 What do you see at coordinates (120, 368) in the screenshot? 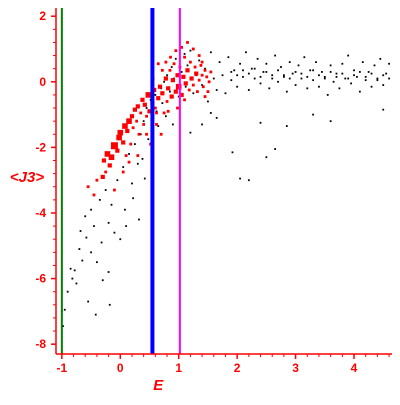
I see `x-tick-label: 0` at bounding box center [120, 368].